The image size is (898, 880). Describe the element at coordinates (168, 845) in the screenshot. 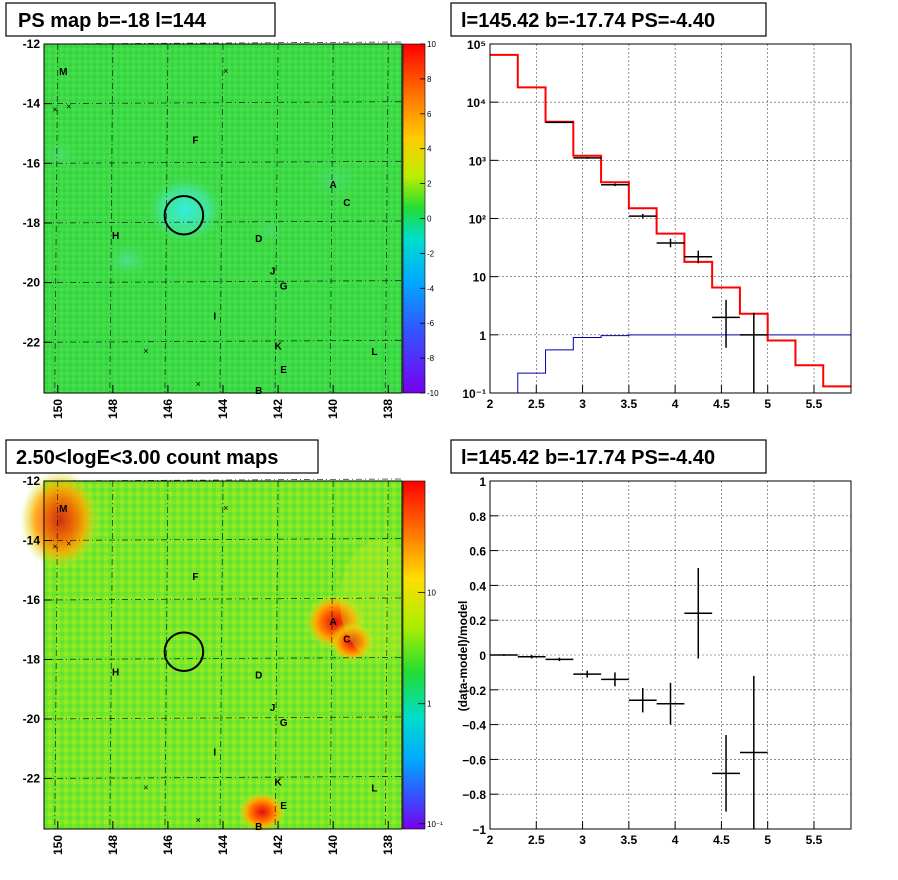

I see `cm-x-tick-label: 146` at that location.